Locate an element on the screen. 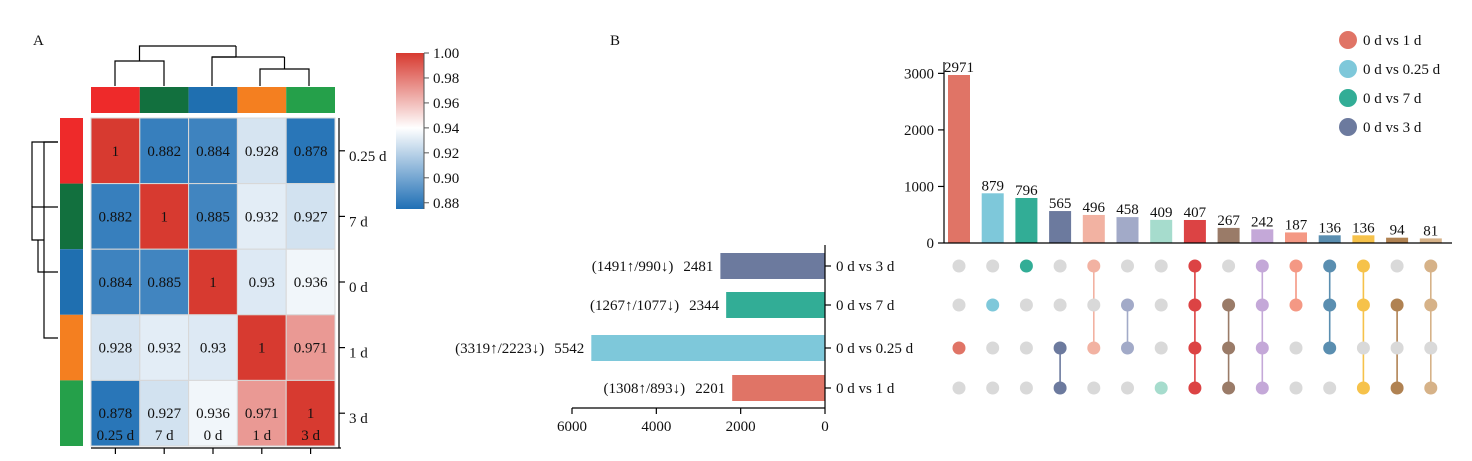 The image size is (1472, 461). colorbar-tick-label: 0.96 is located at coordinates (446, 104).